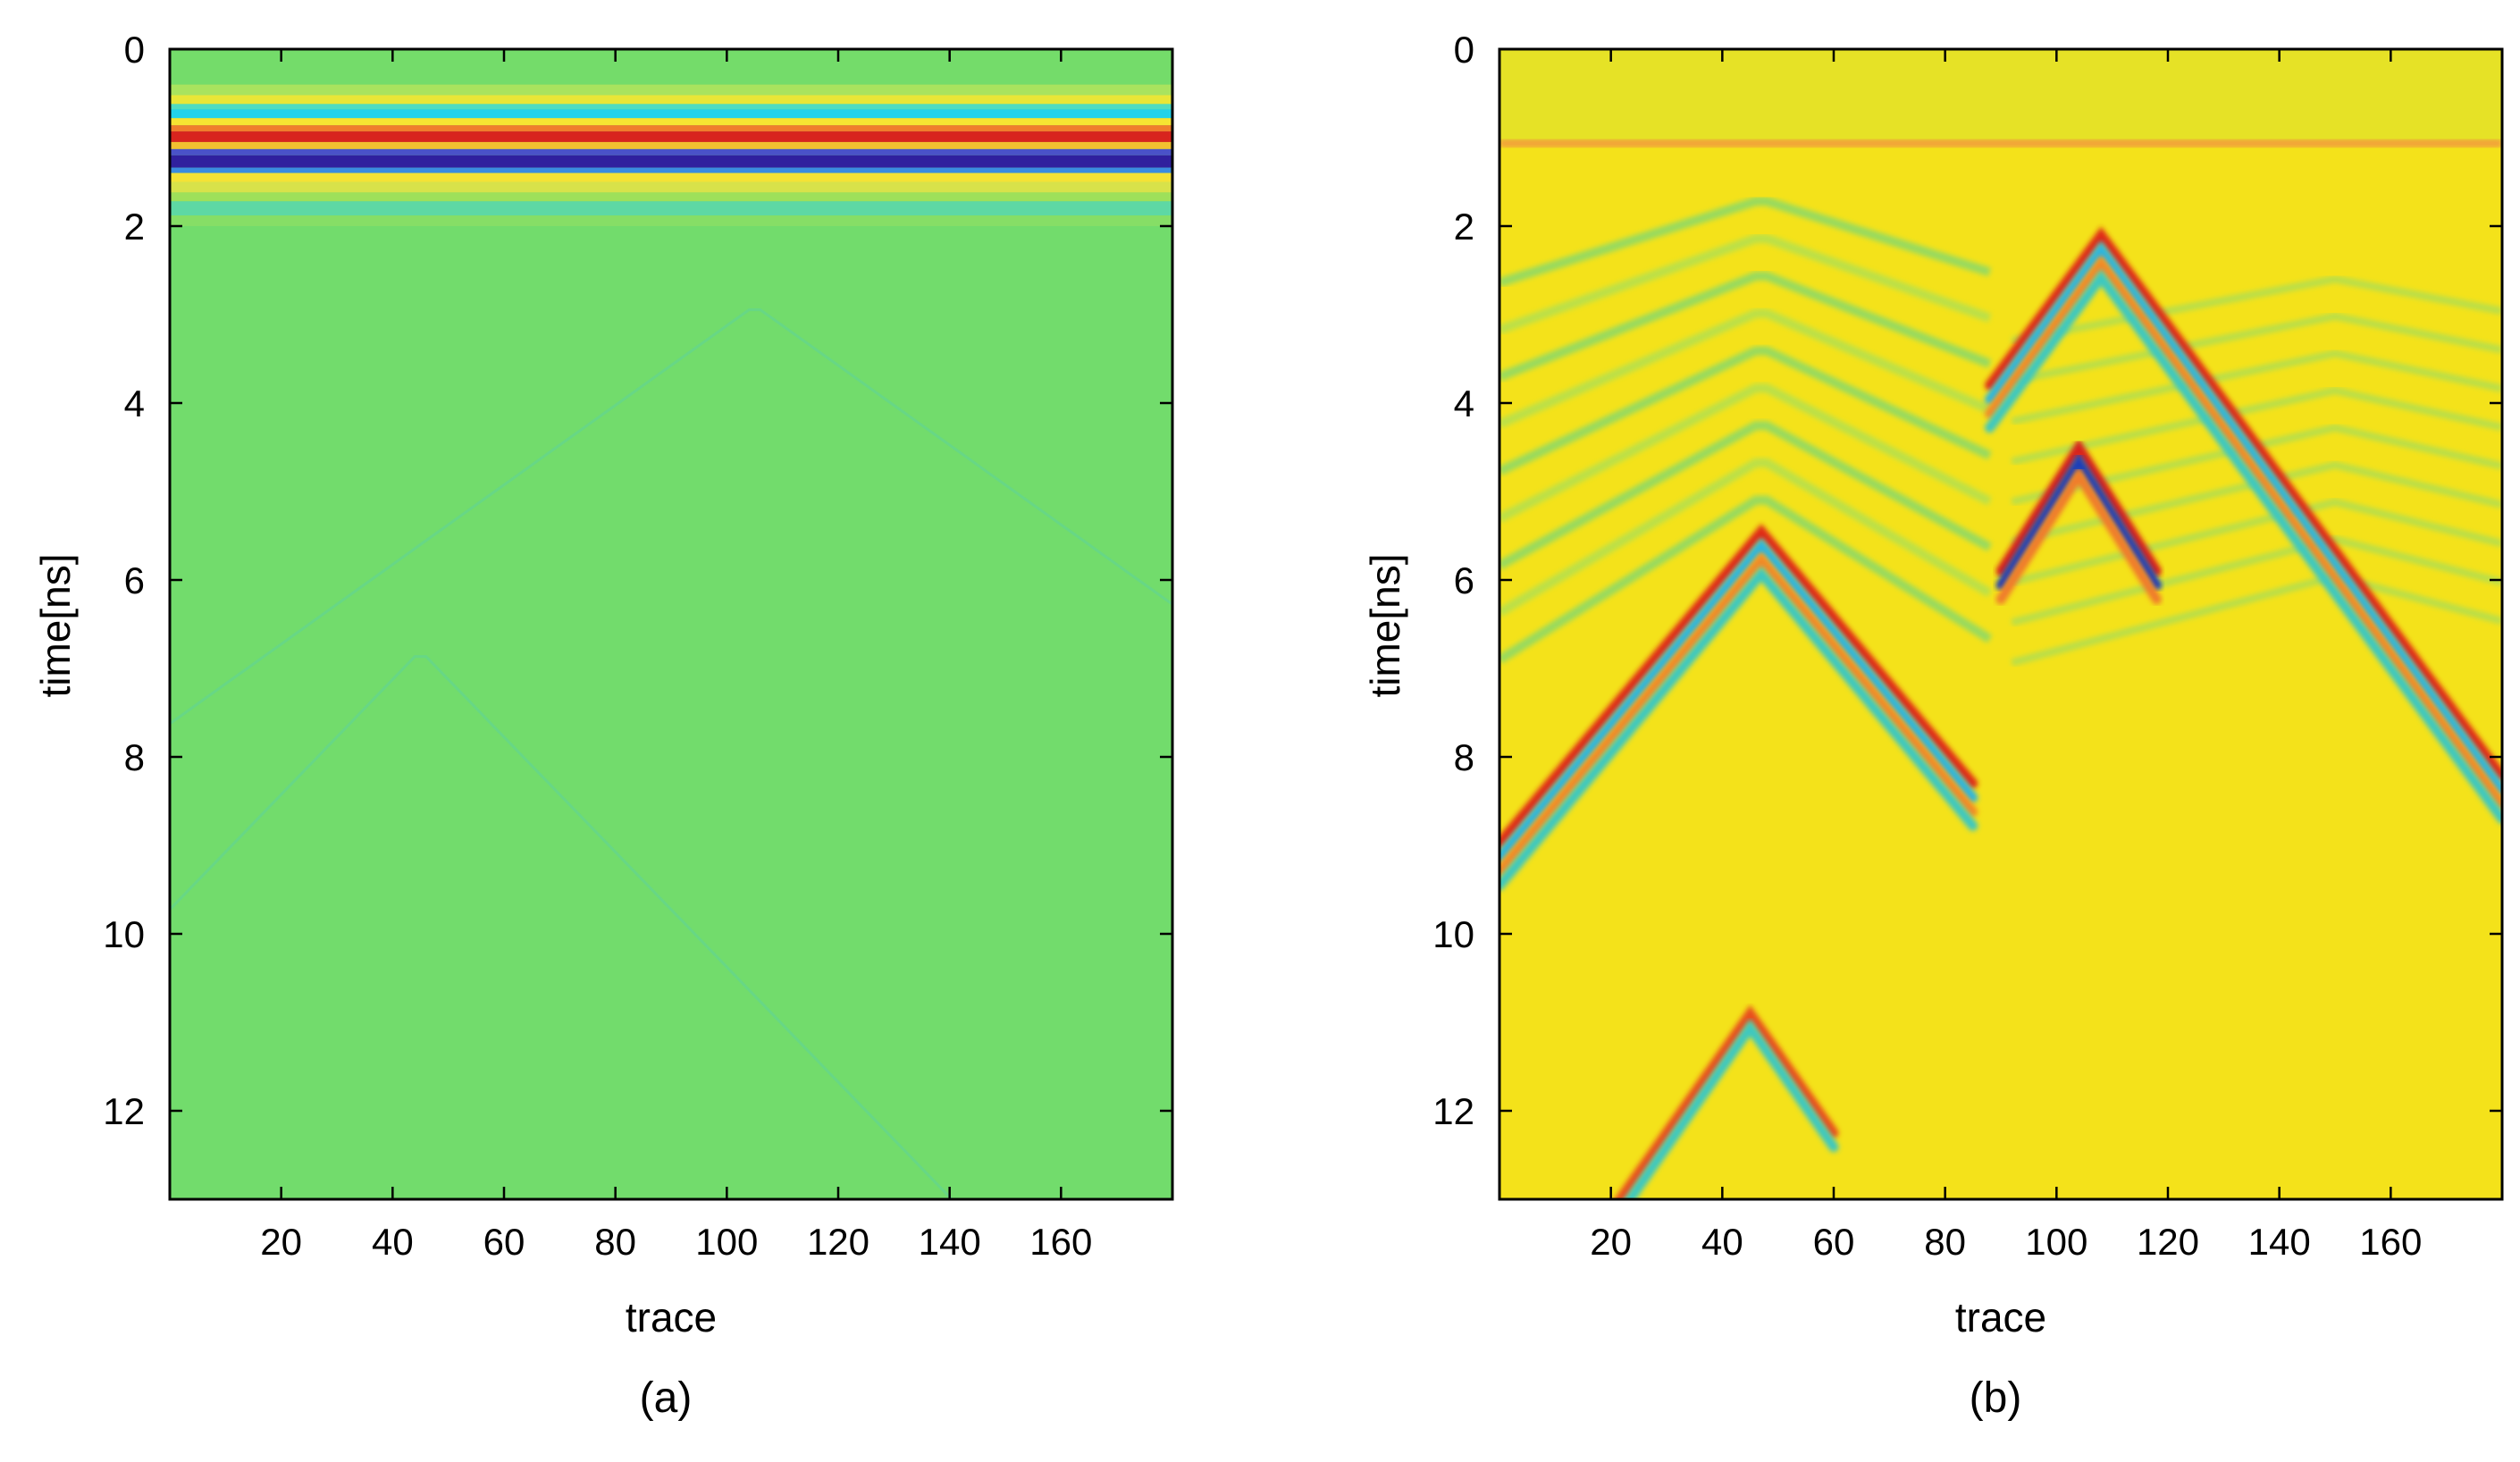  I want to click on panel-b-x-tick-label: 40, so click(1722, 1242).